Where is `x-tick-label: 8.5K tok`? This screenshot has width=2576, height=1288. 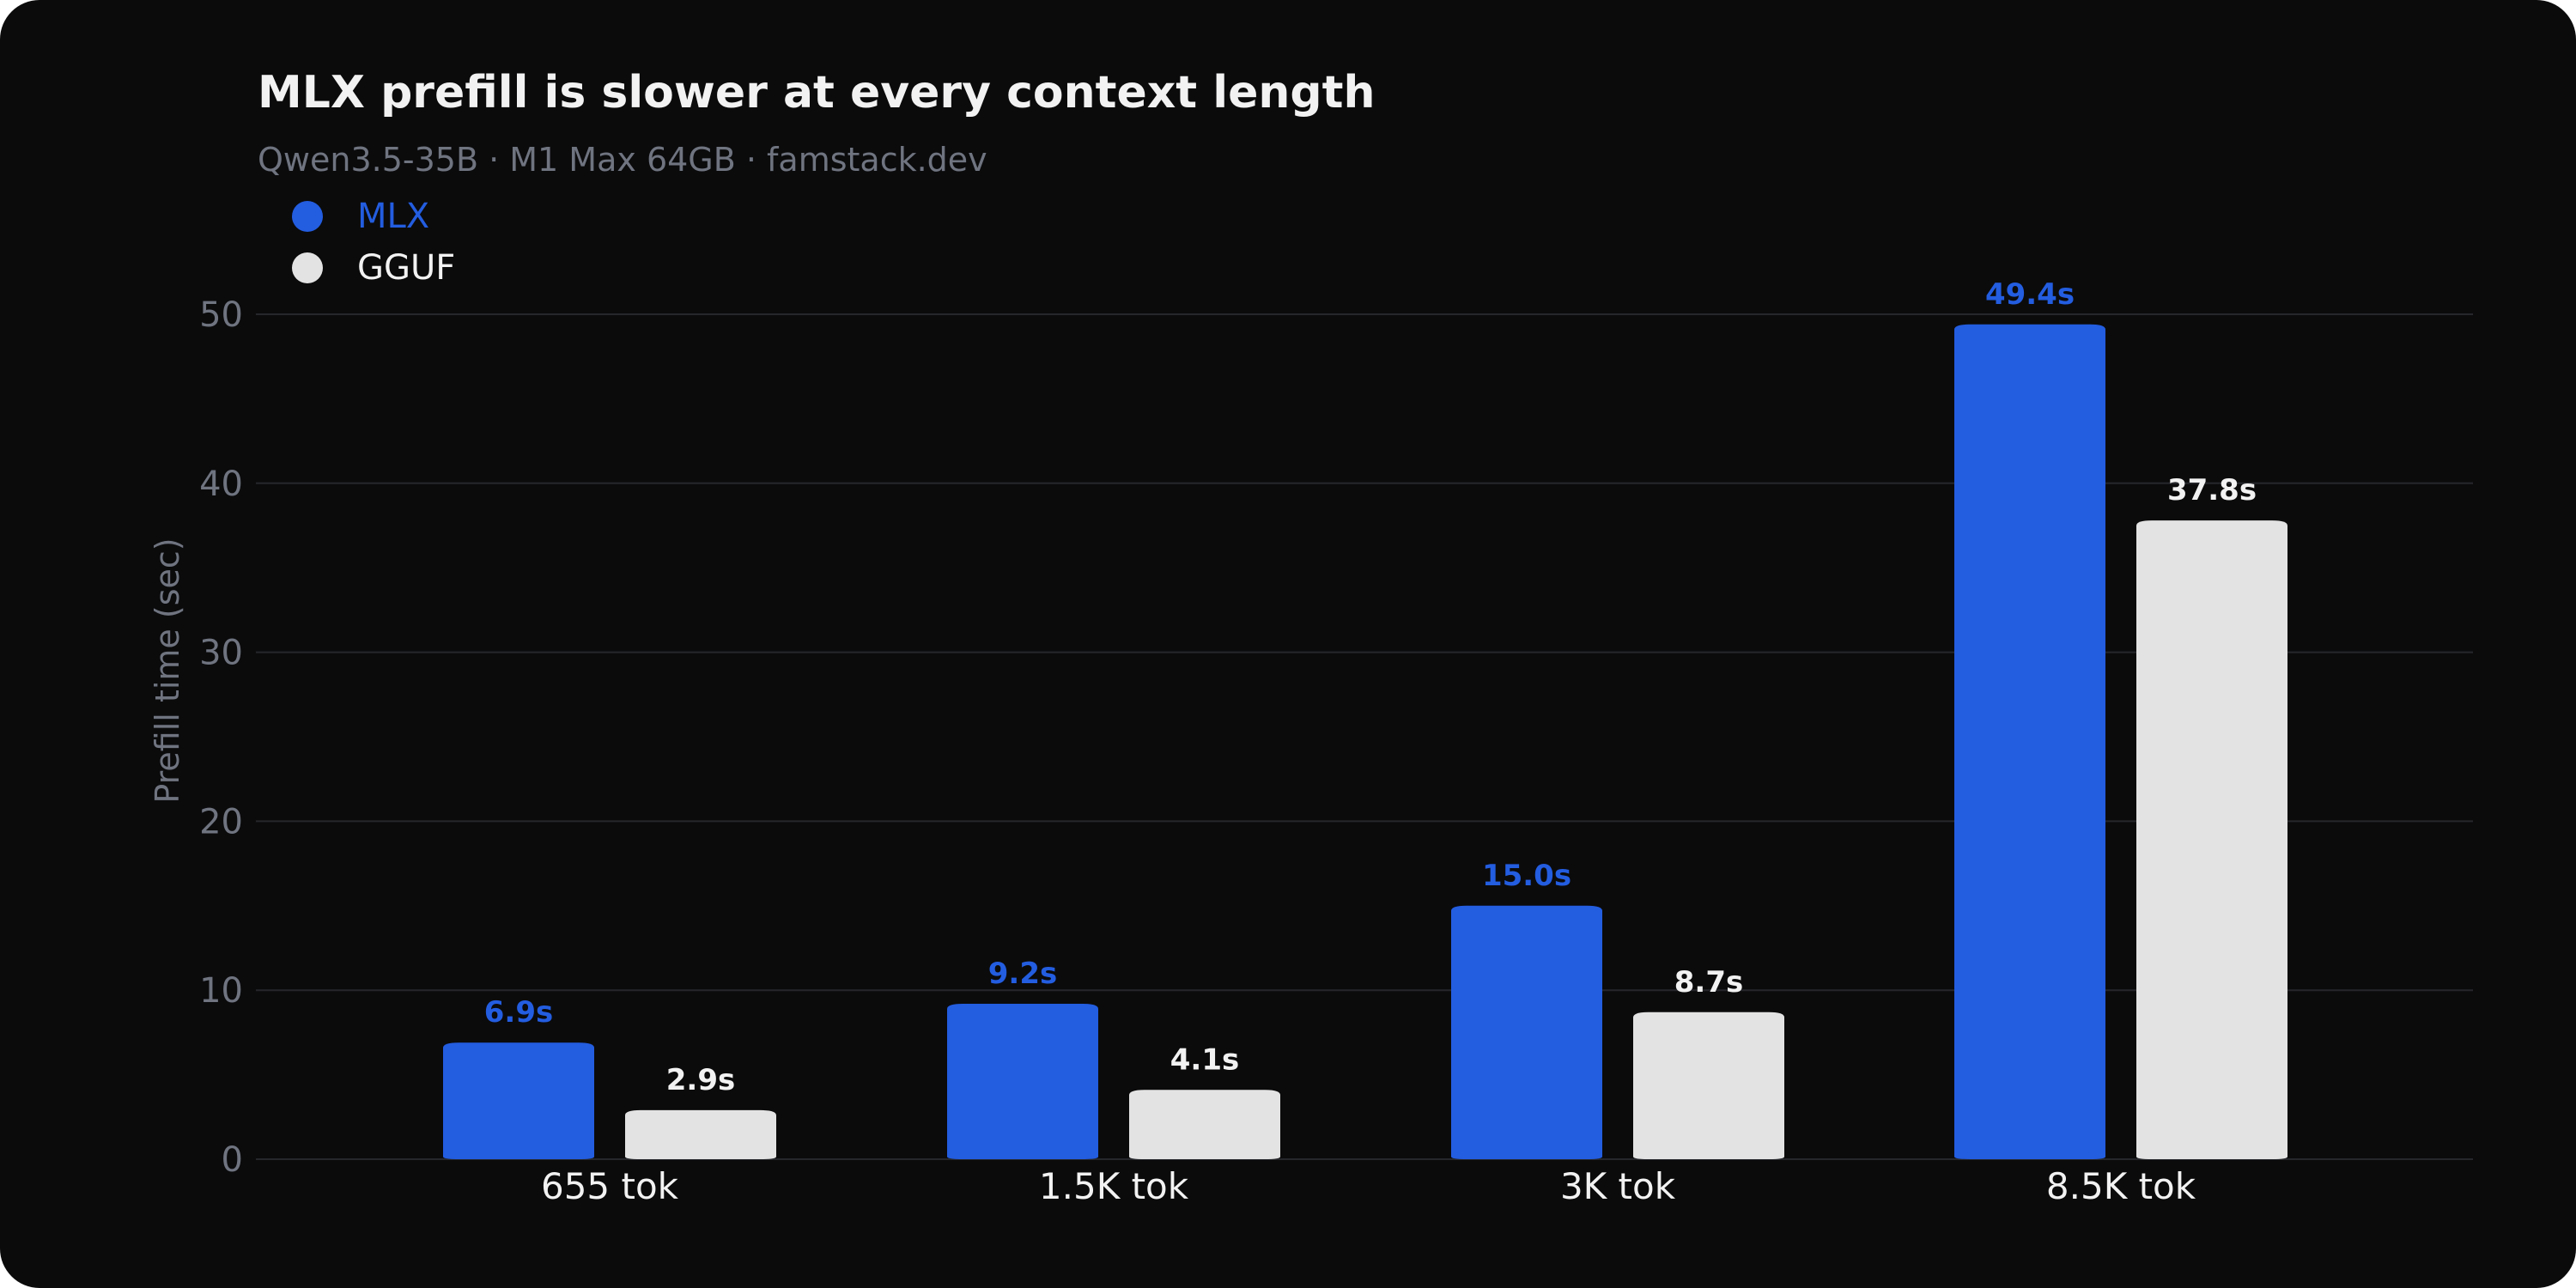
x-tick-label: 8.5K tok is located at coordinates (2121, 1186).